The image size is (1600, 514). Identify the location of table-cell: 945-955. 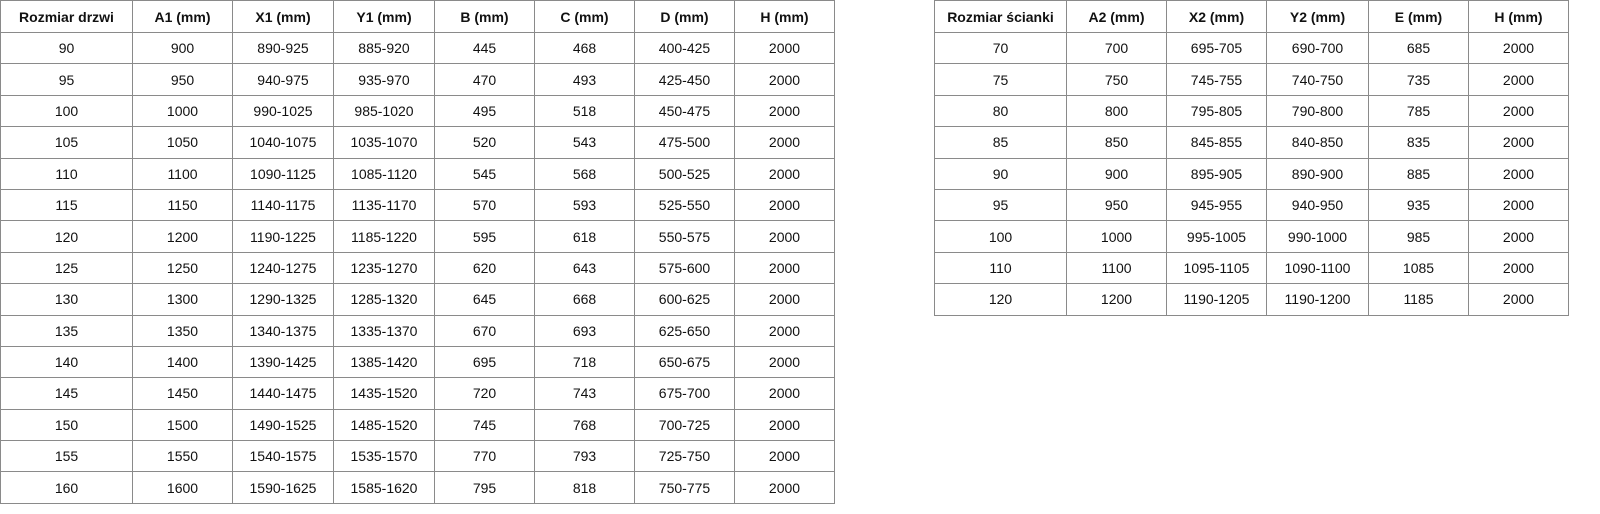
(1216, 205).